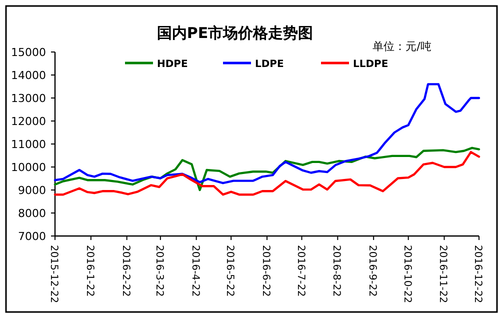  What do you see at coordinates (235, 33) in the screenshot?
I see `chart-title: 国内PE市场价格走势图` at bounding box center [235, 33].